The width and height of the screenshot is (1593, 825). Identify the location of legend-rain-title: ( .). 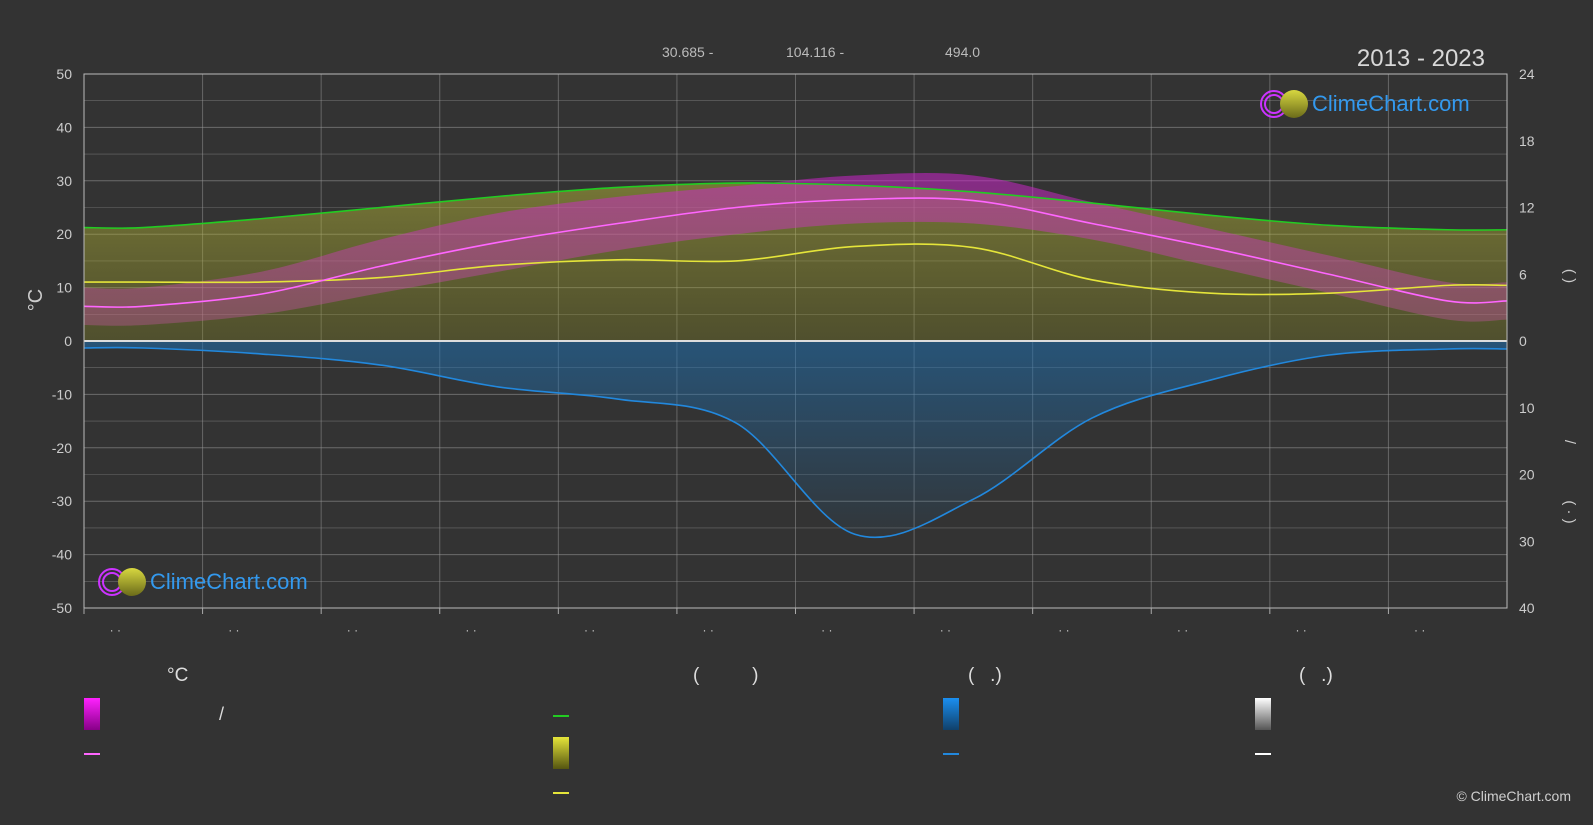
(985, 675).